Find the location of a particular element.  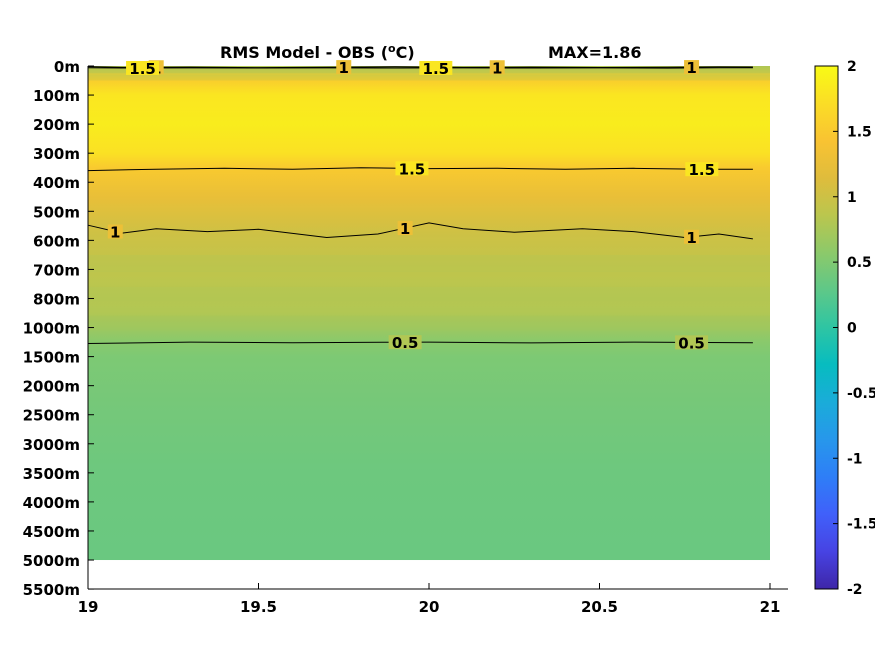

y-tick-label: 2000m is located at coordinates (51, 387).